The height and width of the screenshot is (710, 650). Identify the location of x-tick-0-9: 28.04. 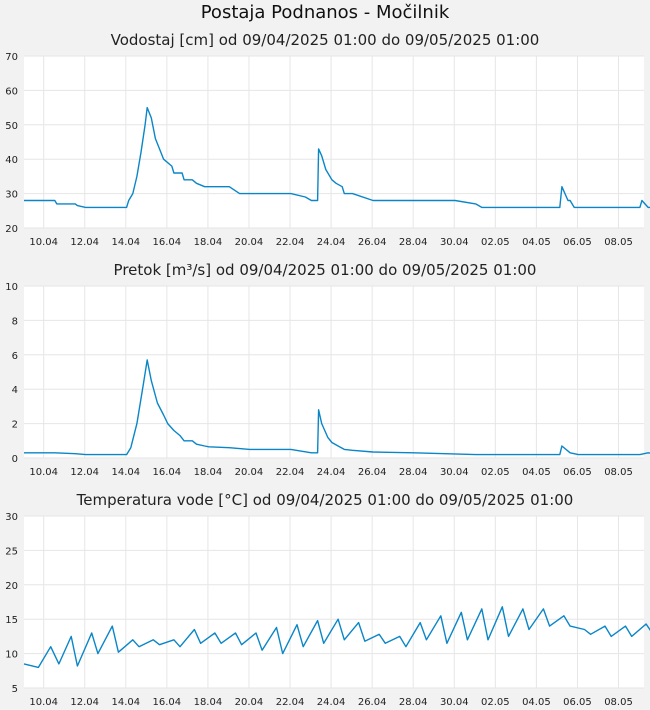
(413, 242).